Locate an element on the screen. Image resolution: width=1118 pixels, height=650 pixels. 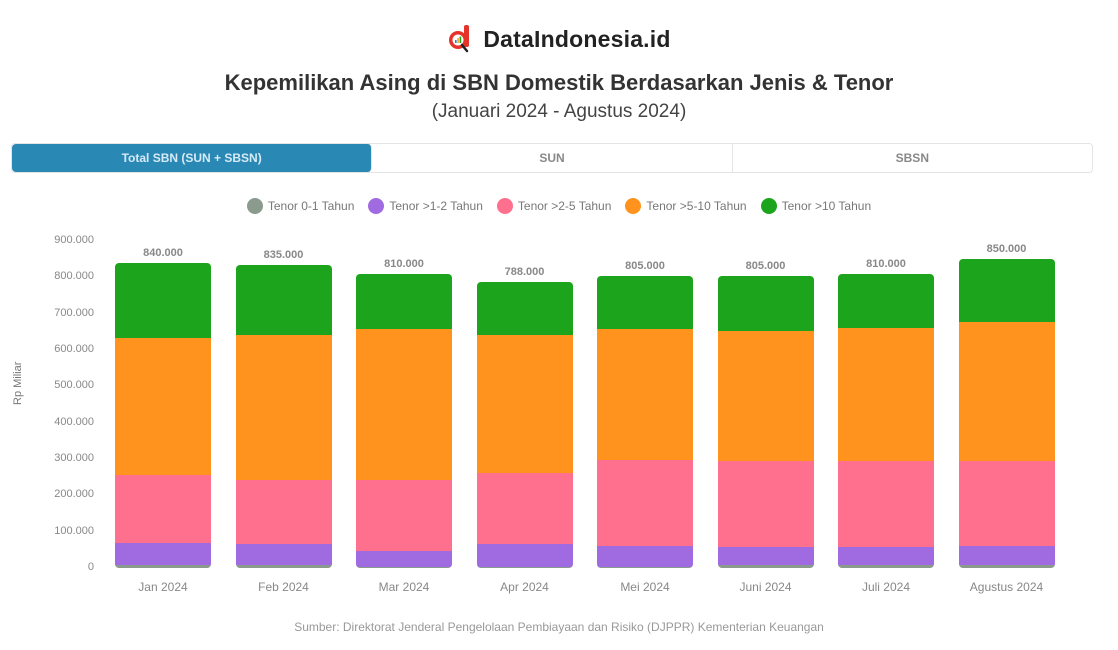
x-tick-label: Mar 2024 is located at coordinates (404, 587).